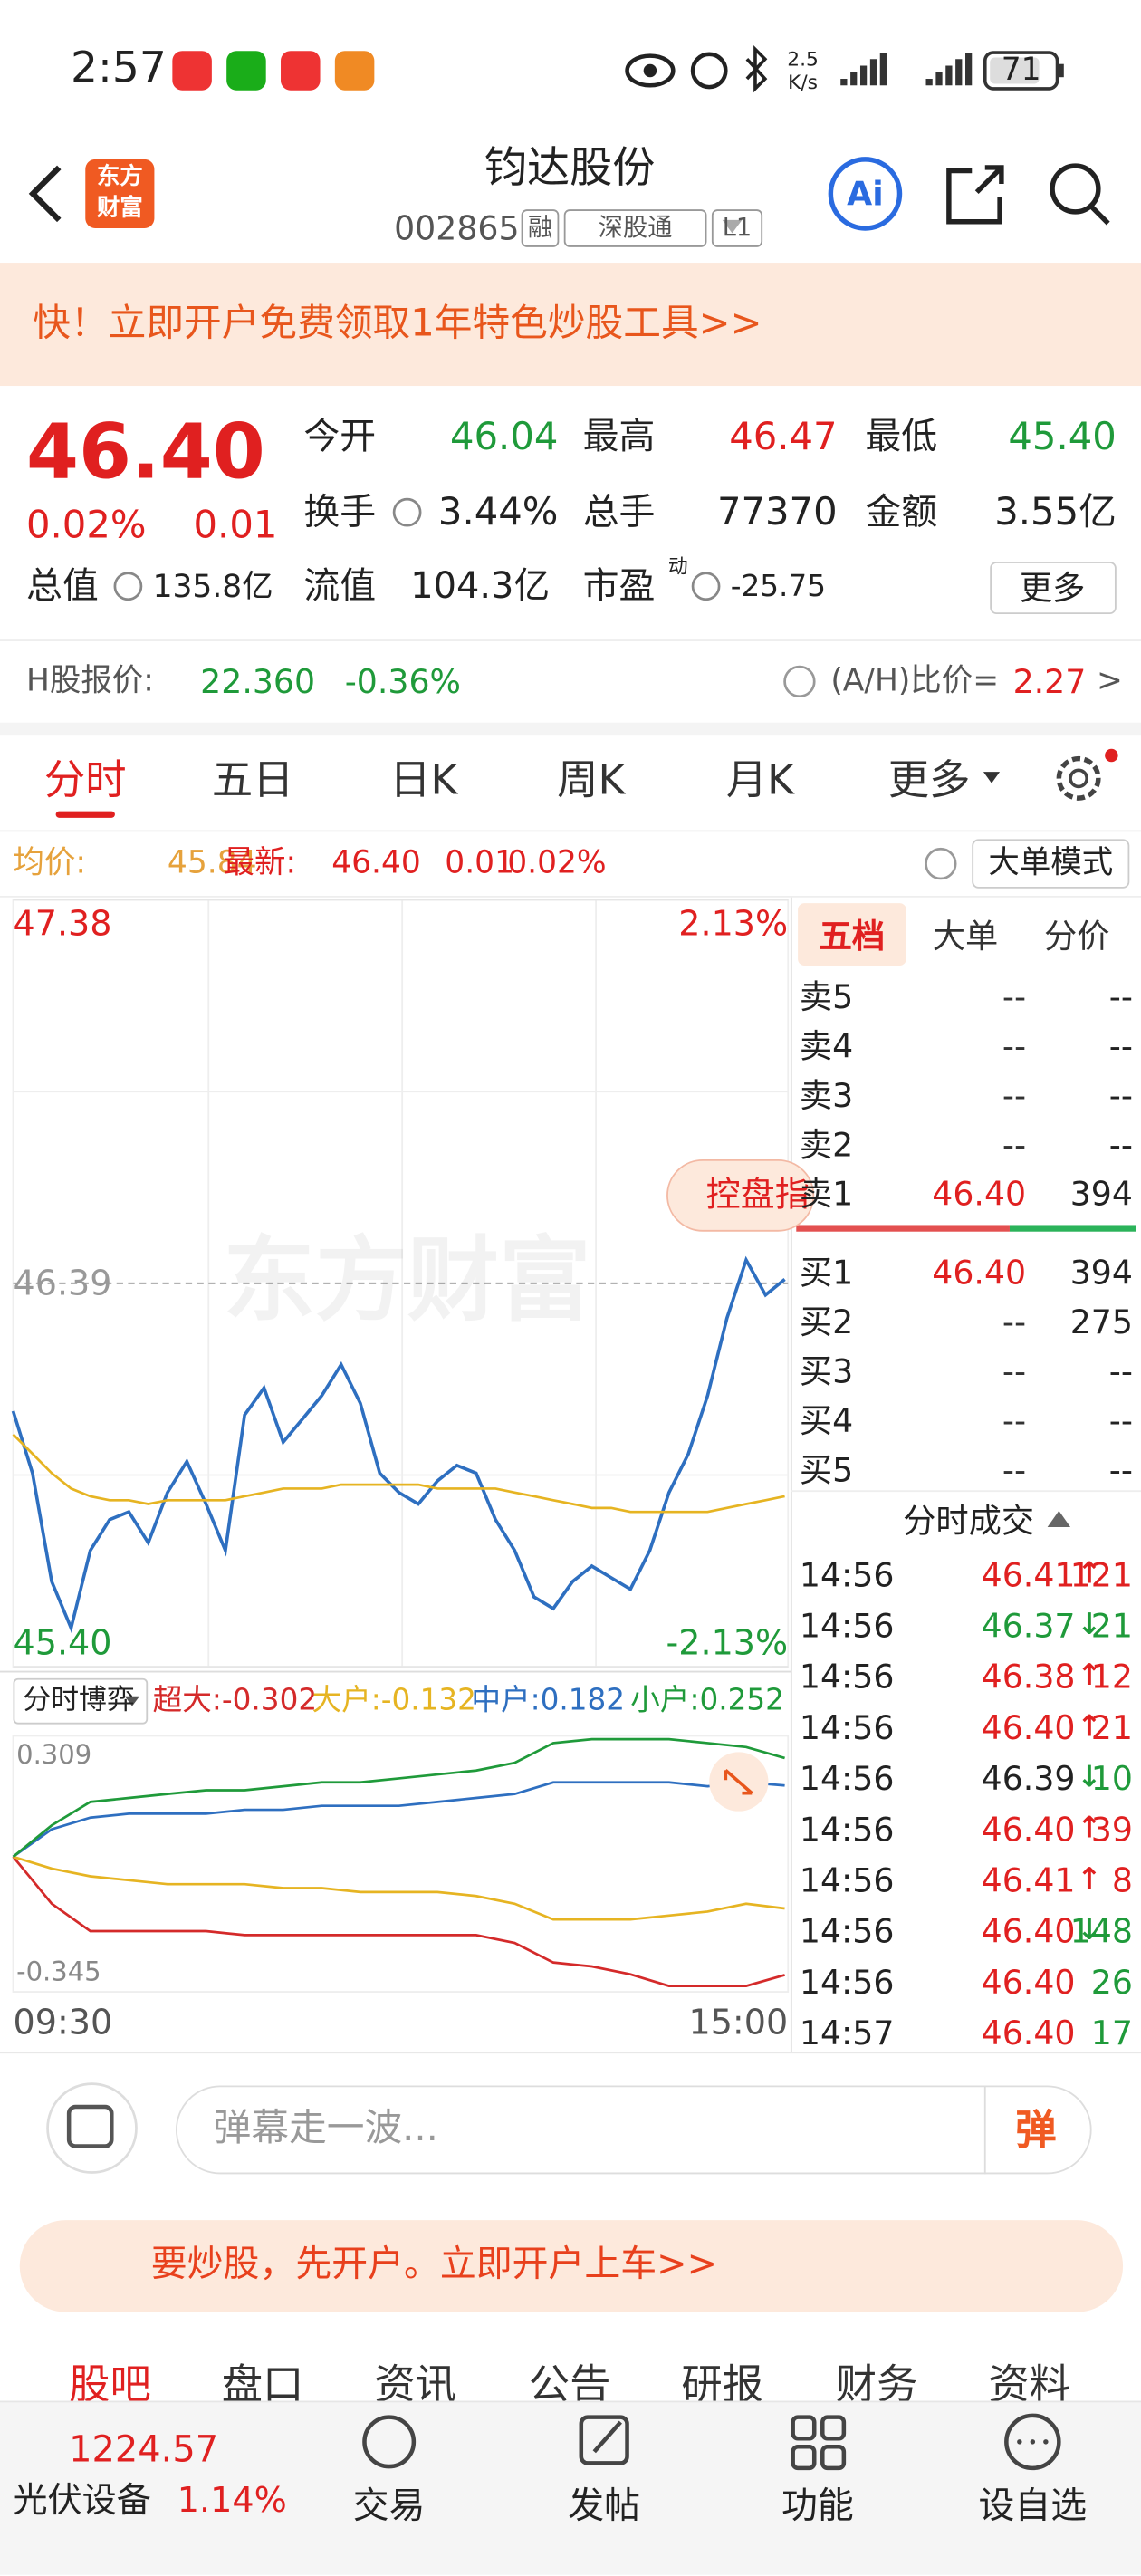 The width and height of the screenshot is (1141, 2576). What do you see at coordinates (416, 2384) in the screenshot?
I see `section-tab: 资讯` at bounding box center [416, 2384].